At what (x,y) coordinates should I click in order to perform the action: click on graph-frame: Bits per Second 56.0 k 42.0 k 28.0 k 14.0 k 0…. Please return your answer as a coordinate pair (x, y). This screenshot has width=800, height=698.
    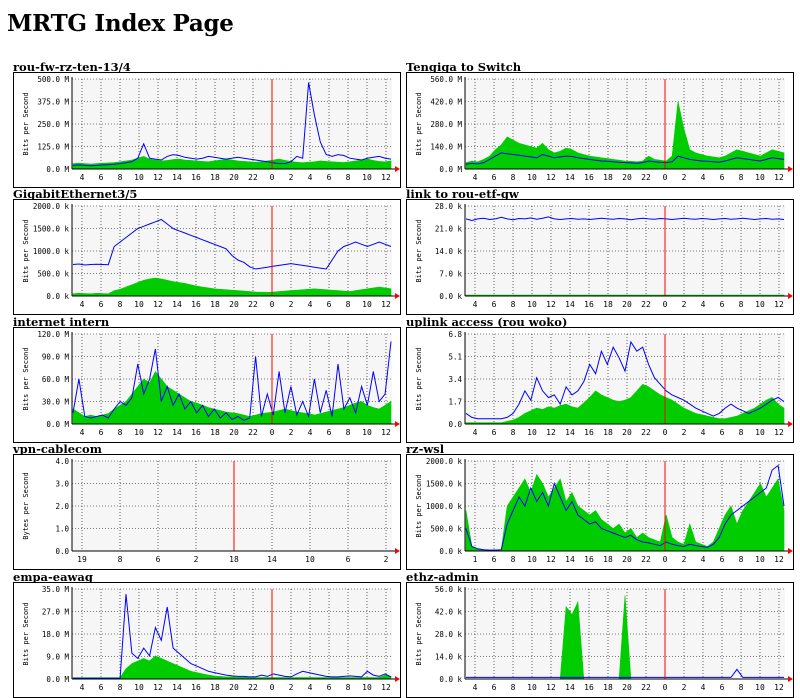
    Looking at the image, I should click on (600, 640).